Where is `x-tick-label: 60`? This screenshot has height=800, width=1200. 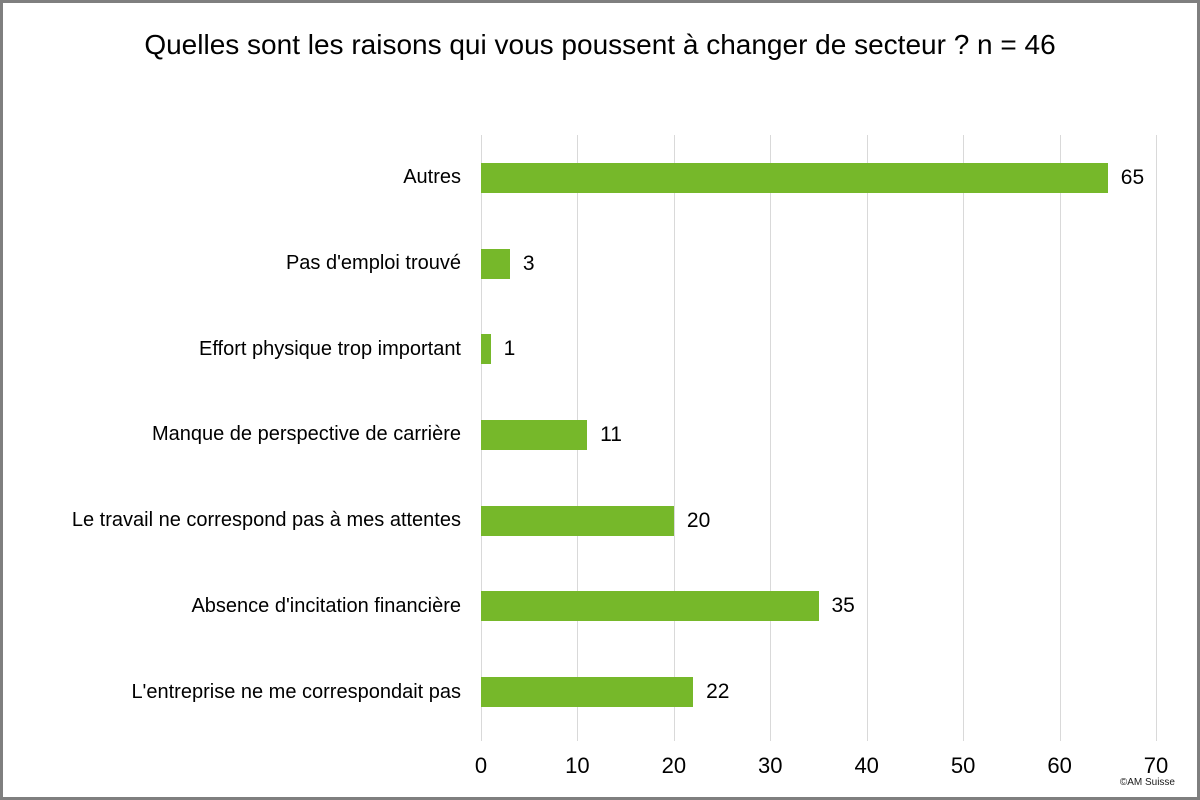 x-tick-label: 60 is located at coordinates (1059, 765).